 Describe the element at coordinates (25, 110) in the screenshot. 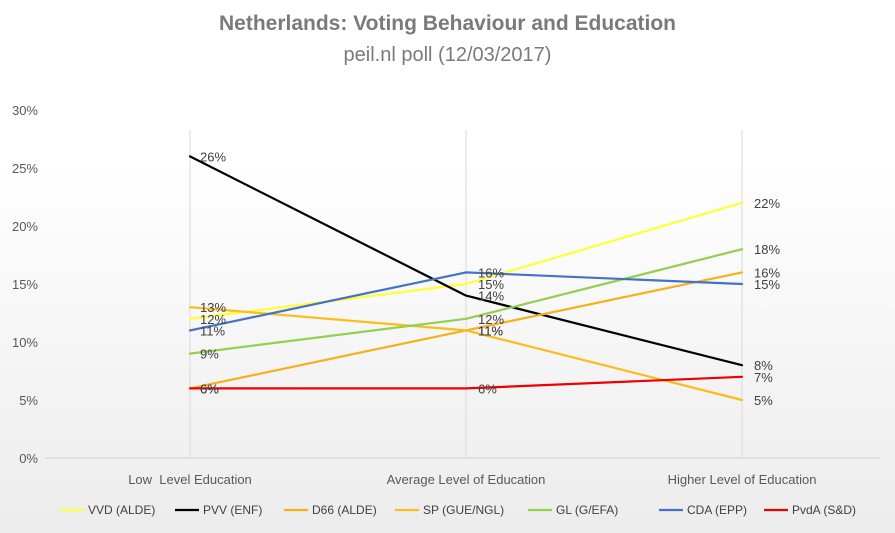

I see `y-tick-label: 30%` at that location.